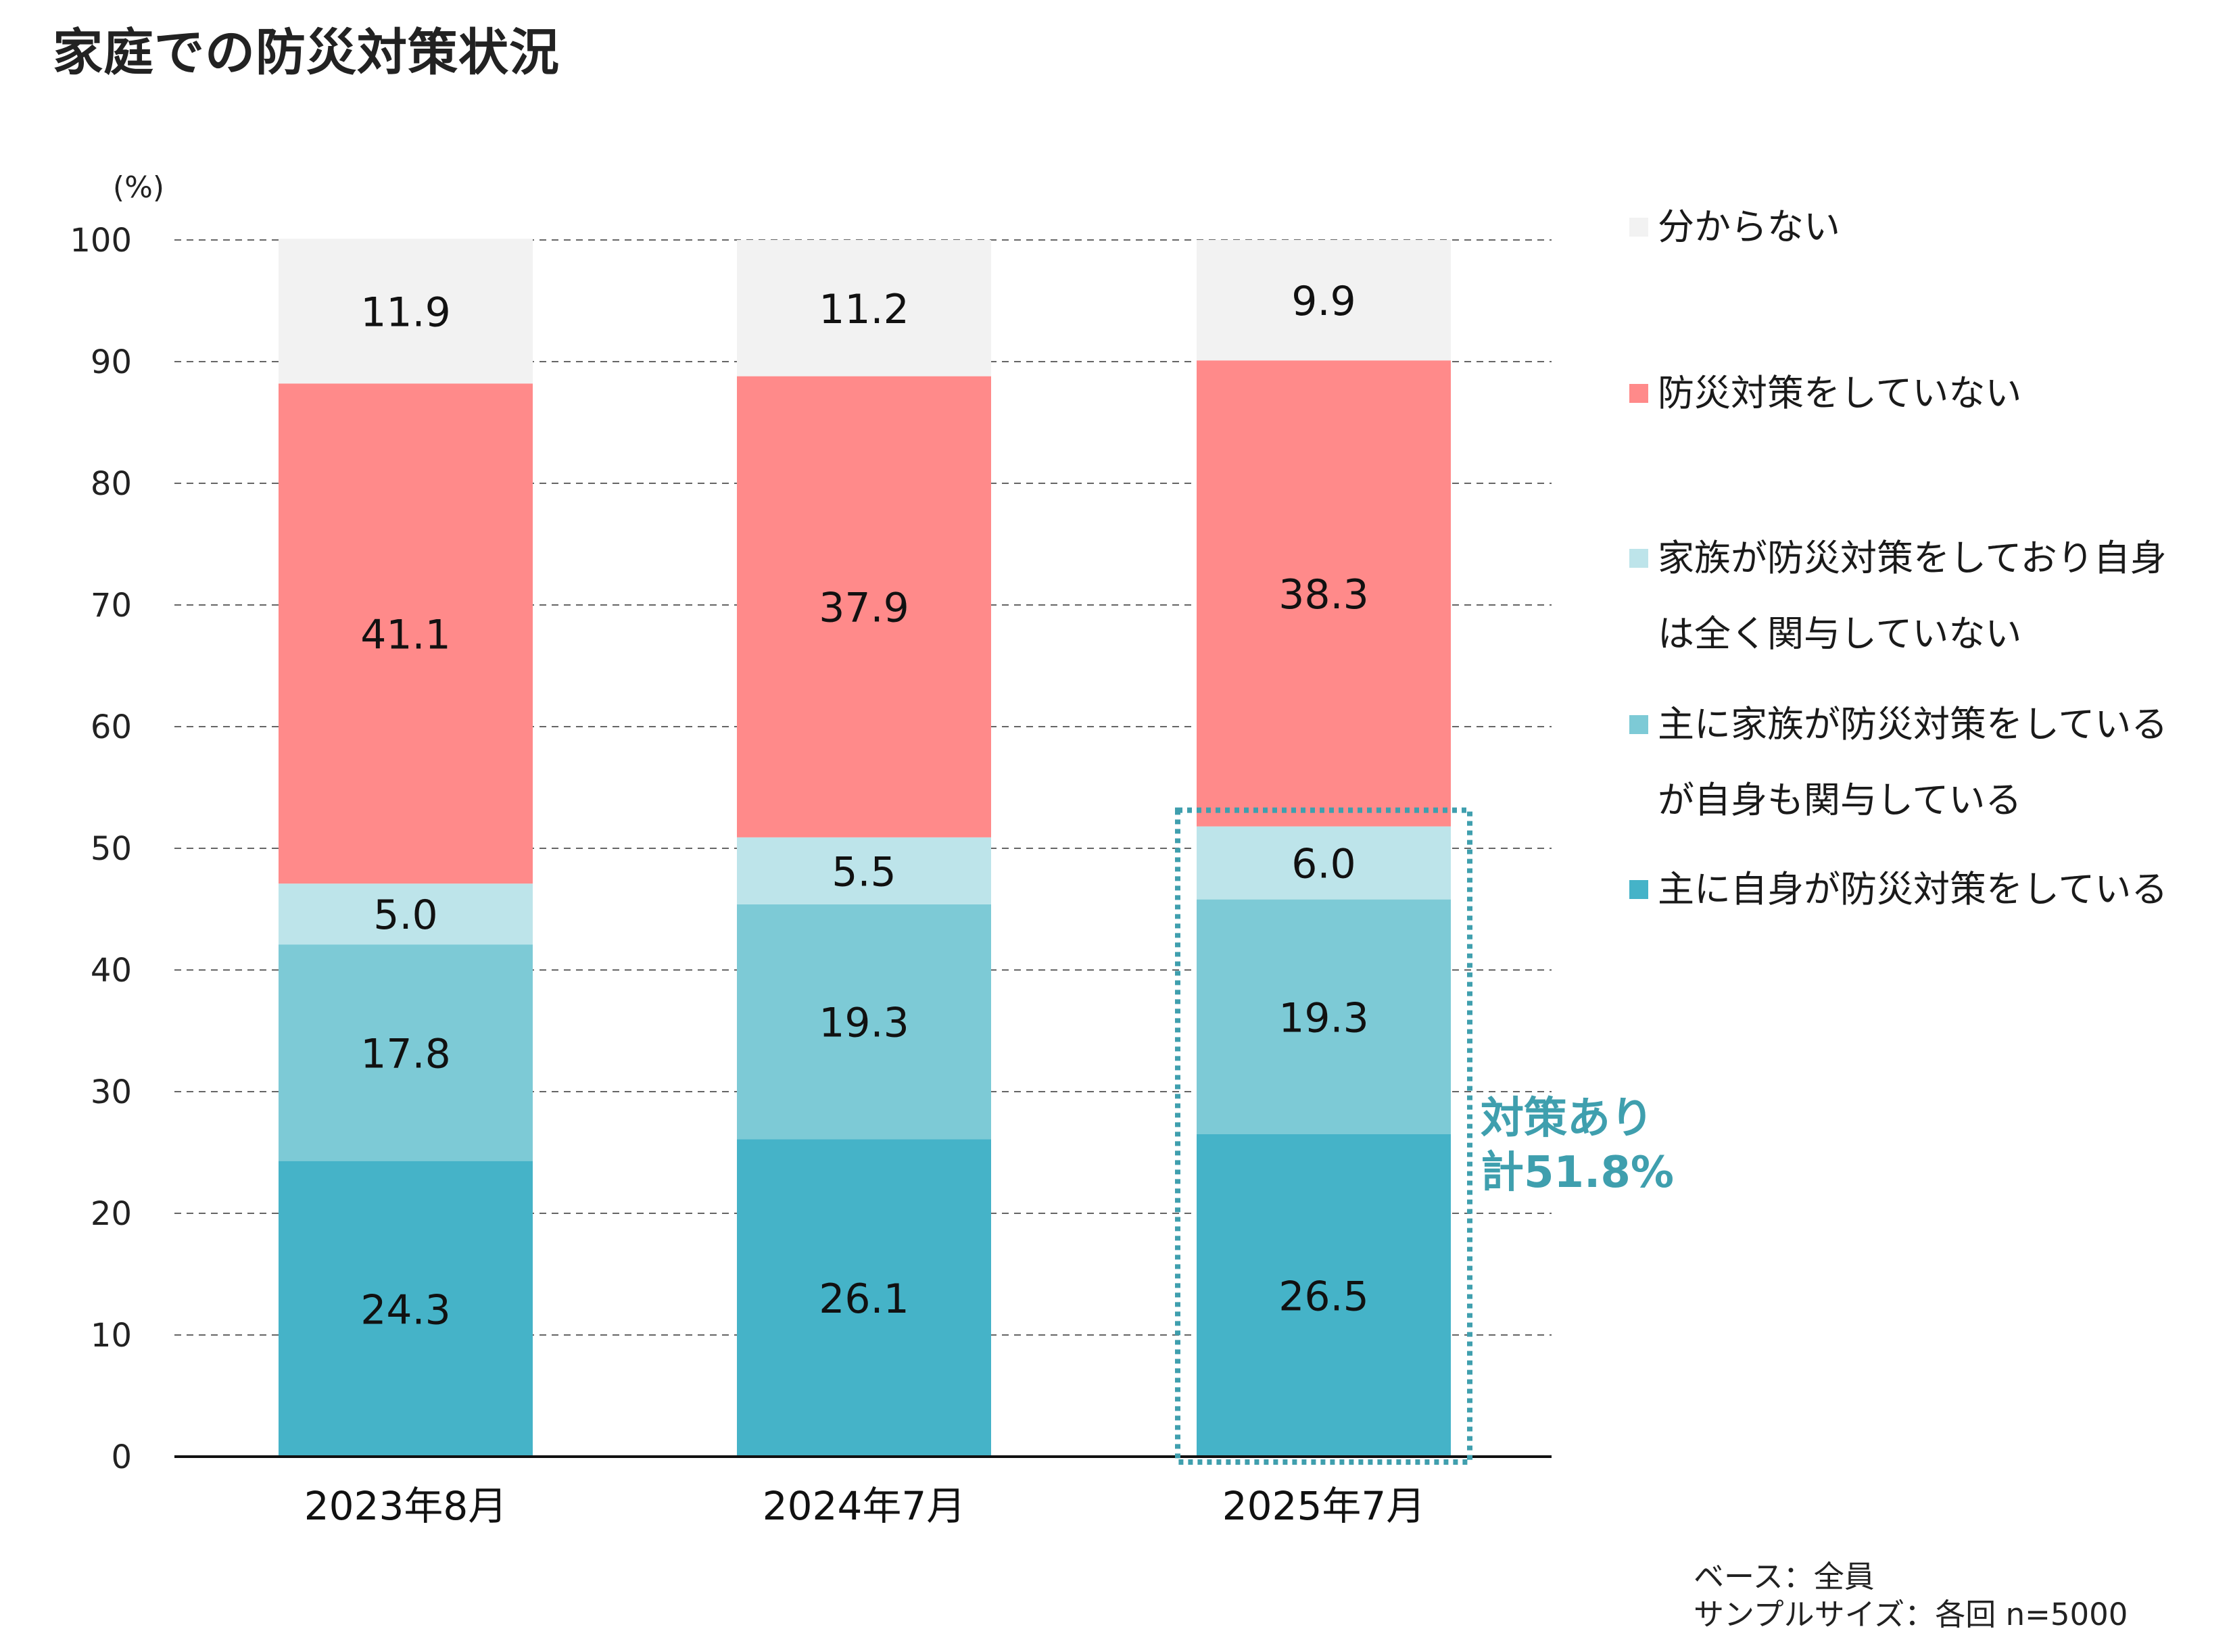 This screenshot has height=1652, width=2231. I want to click on footnote: ベース：全員 サンプルサイズ：各回 n=5000, so click(1911, 1596).